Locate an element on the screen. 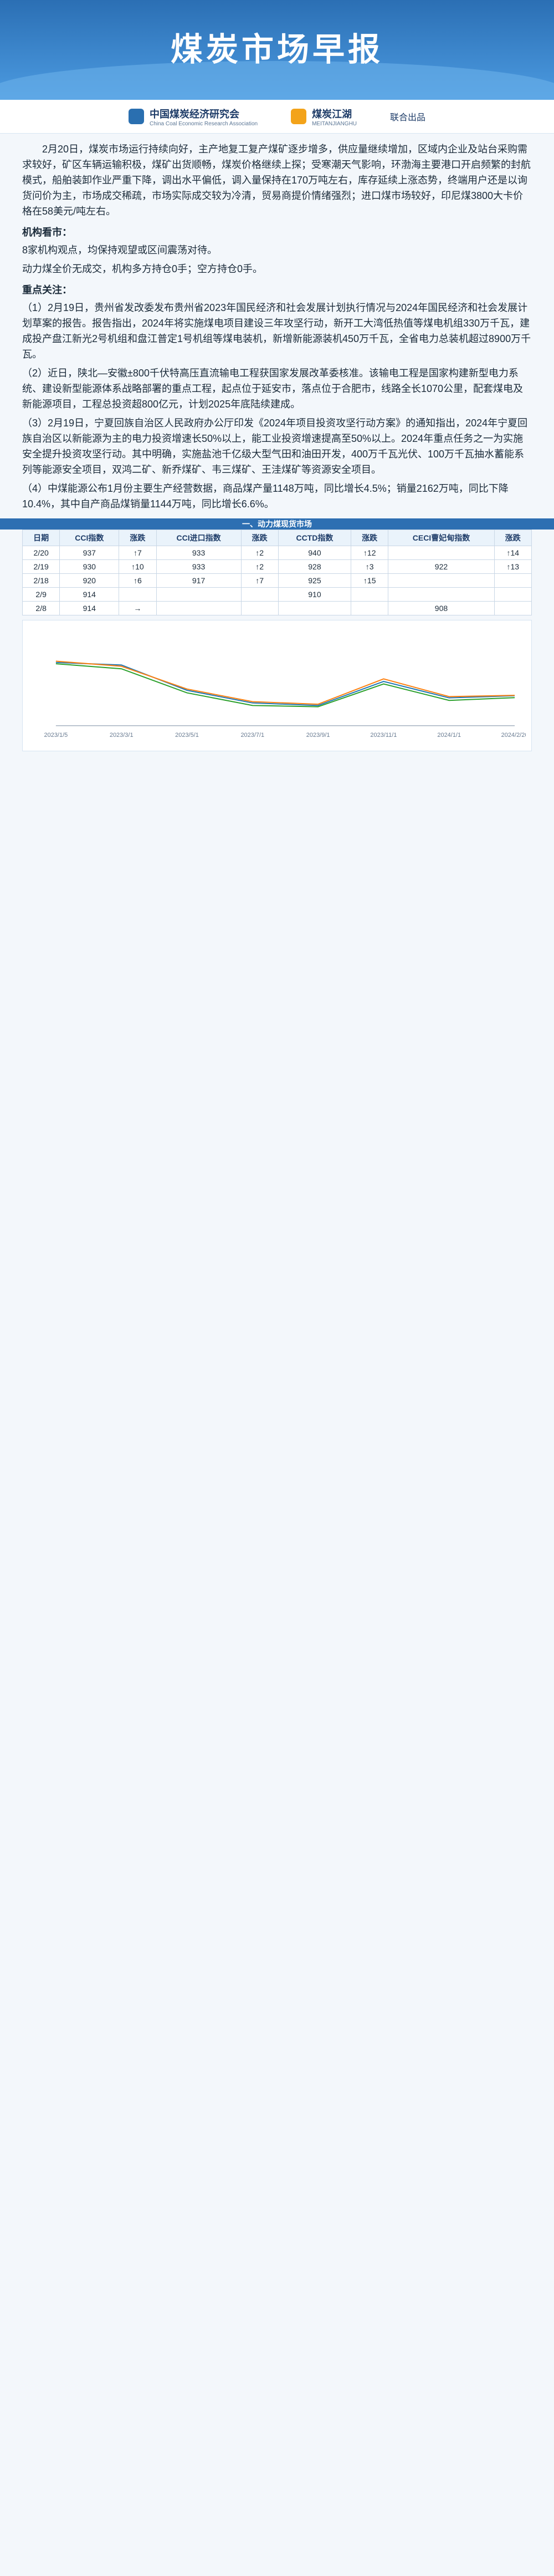  focus-title: 重点关注： is located at coordinates (47, 290).